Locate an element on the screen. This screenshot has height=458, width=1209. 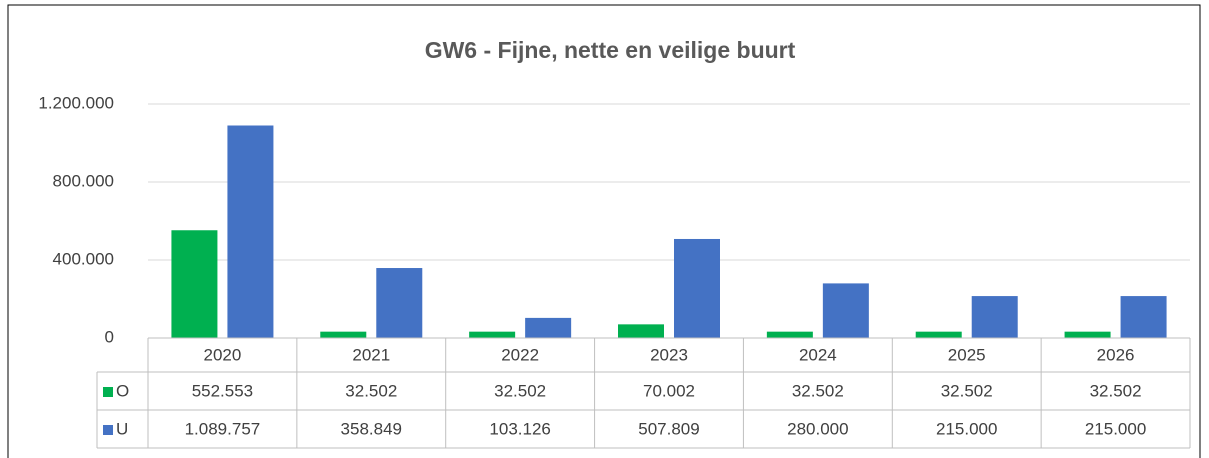
x-tick-label: 2025 is located at coordinates (967, 354).